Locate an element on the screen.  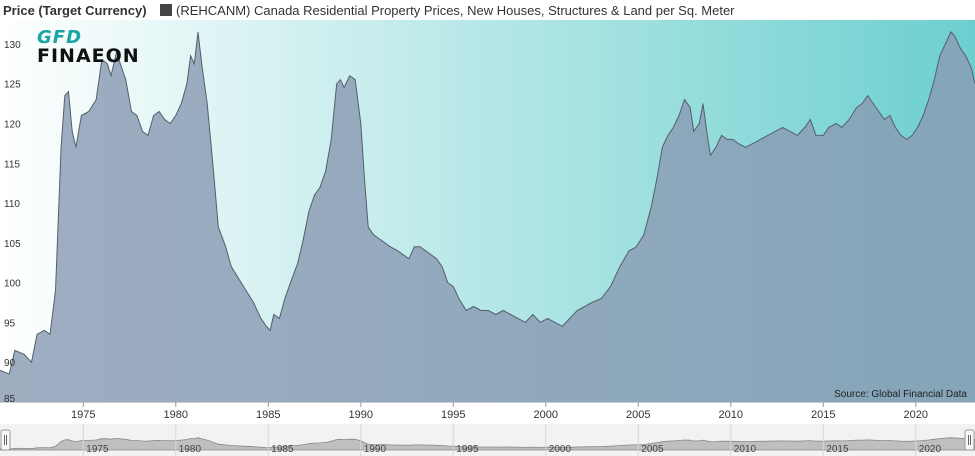
logo-bottom-text: FINAEON is located at coordinates (88, 56).